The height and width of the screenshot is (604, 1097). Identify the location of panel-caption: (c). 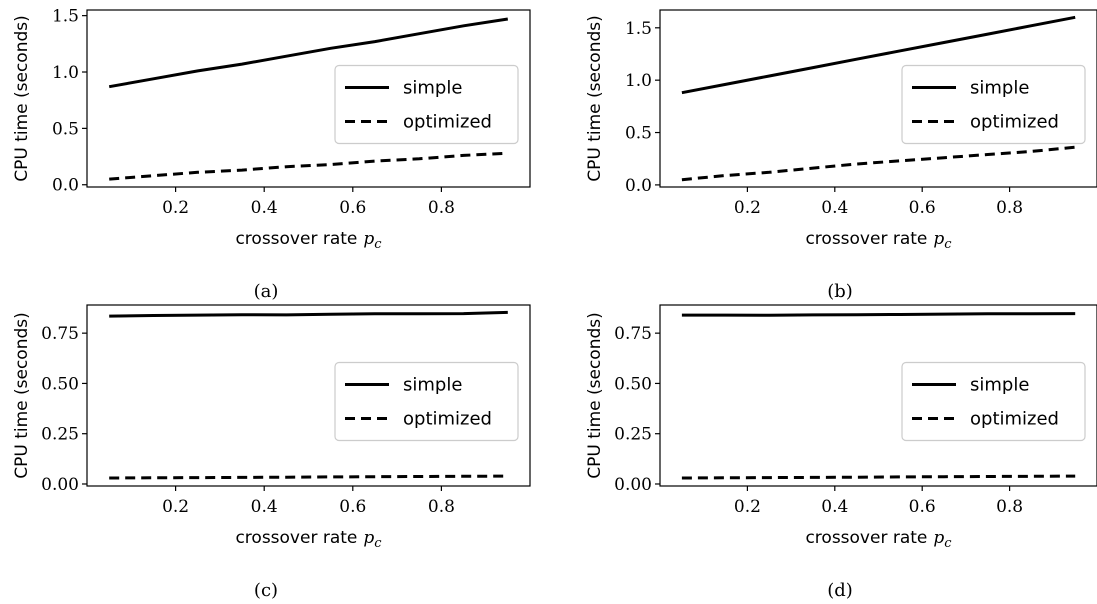
(266, 590).